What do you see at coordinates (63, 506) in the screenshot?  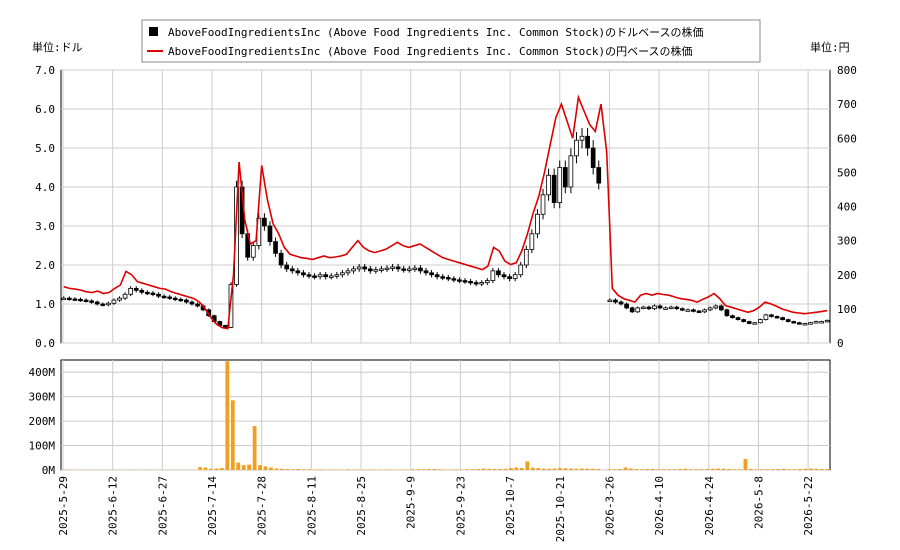 I see `x-tick-label: 2025-5-29` at bounding box center [63, 506].